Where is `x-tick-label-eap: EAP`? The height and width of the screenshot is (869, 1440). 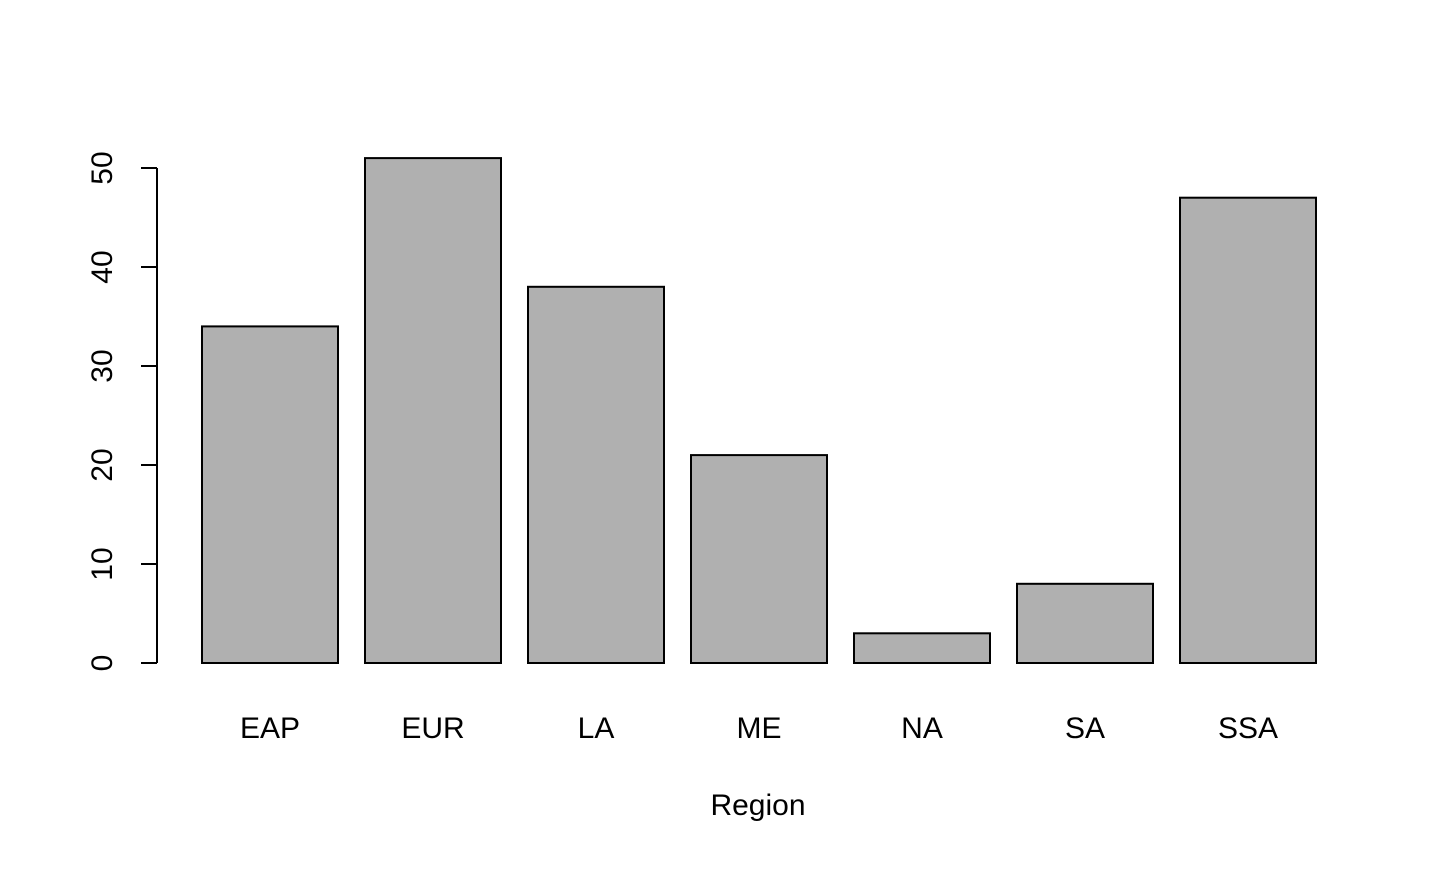 x-tick-label-eap: EAP is located at coordinates (270, 728).